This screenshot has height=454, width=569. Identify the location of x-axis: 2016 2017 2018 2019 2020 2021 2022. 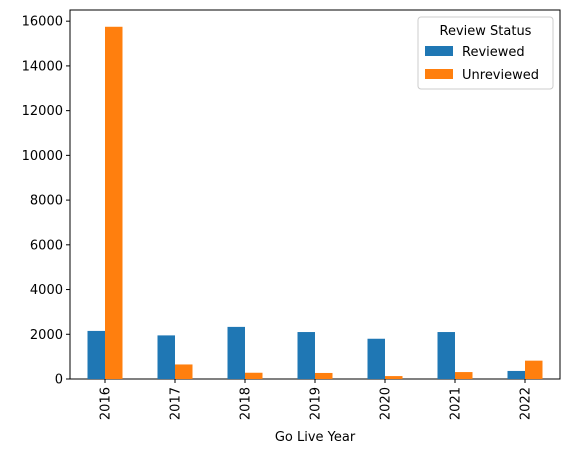
(316, 399).